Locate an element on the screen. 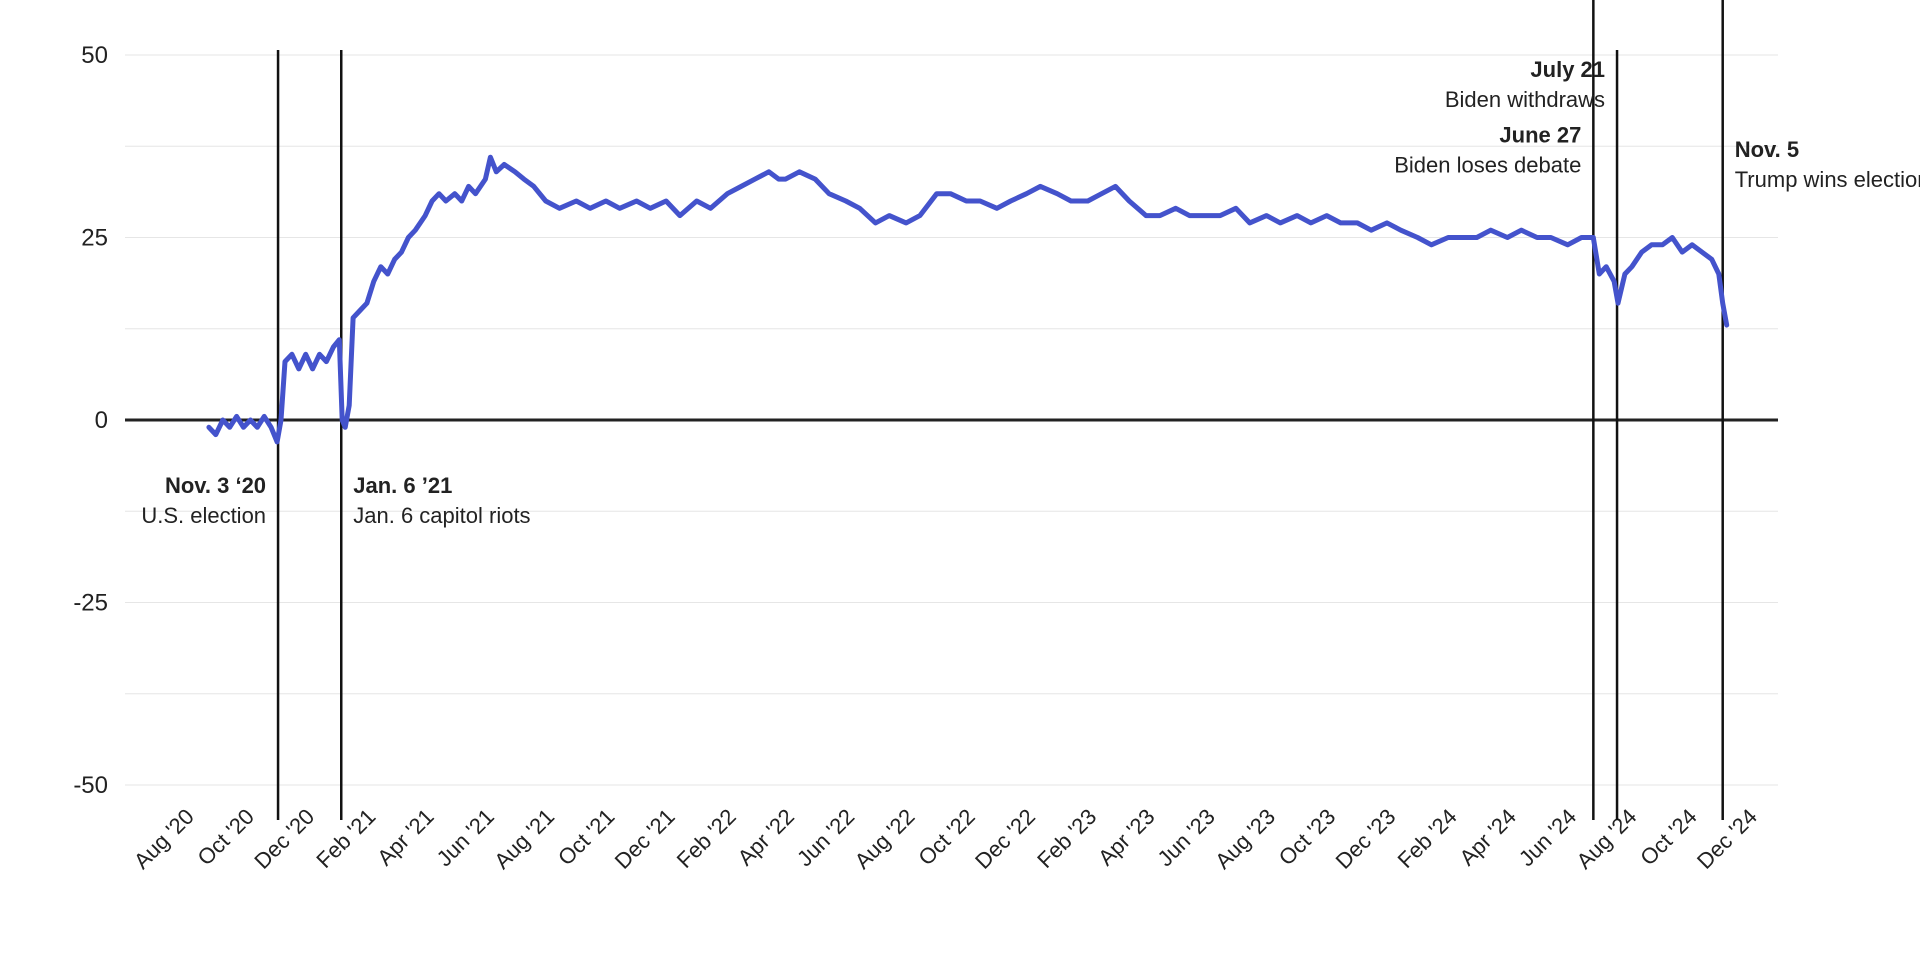  x-tick-label: Aug '23 is located at coordinates (1245, 839).